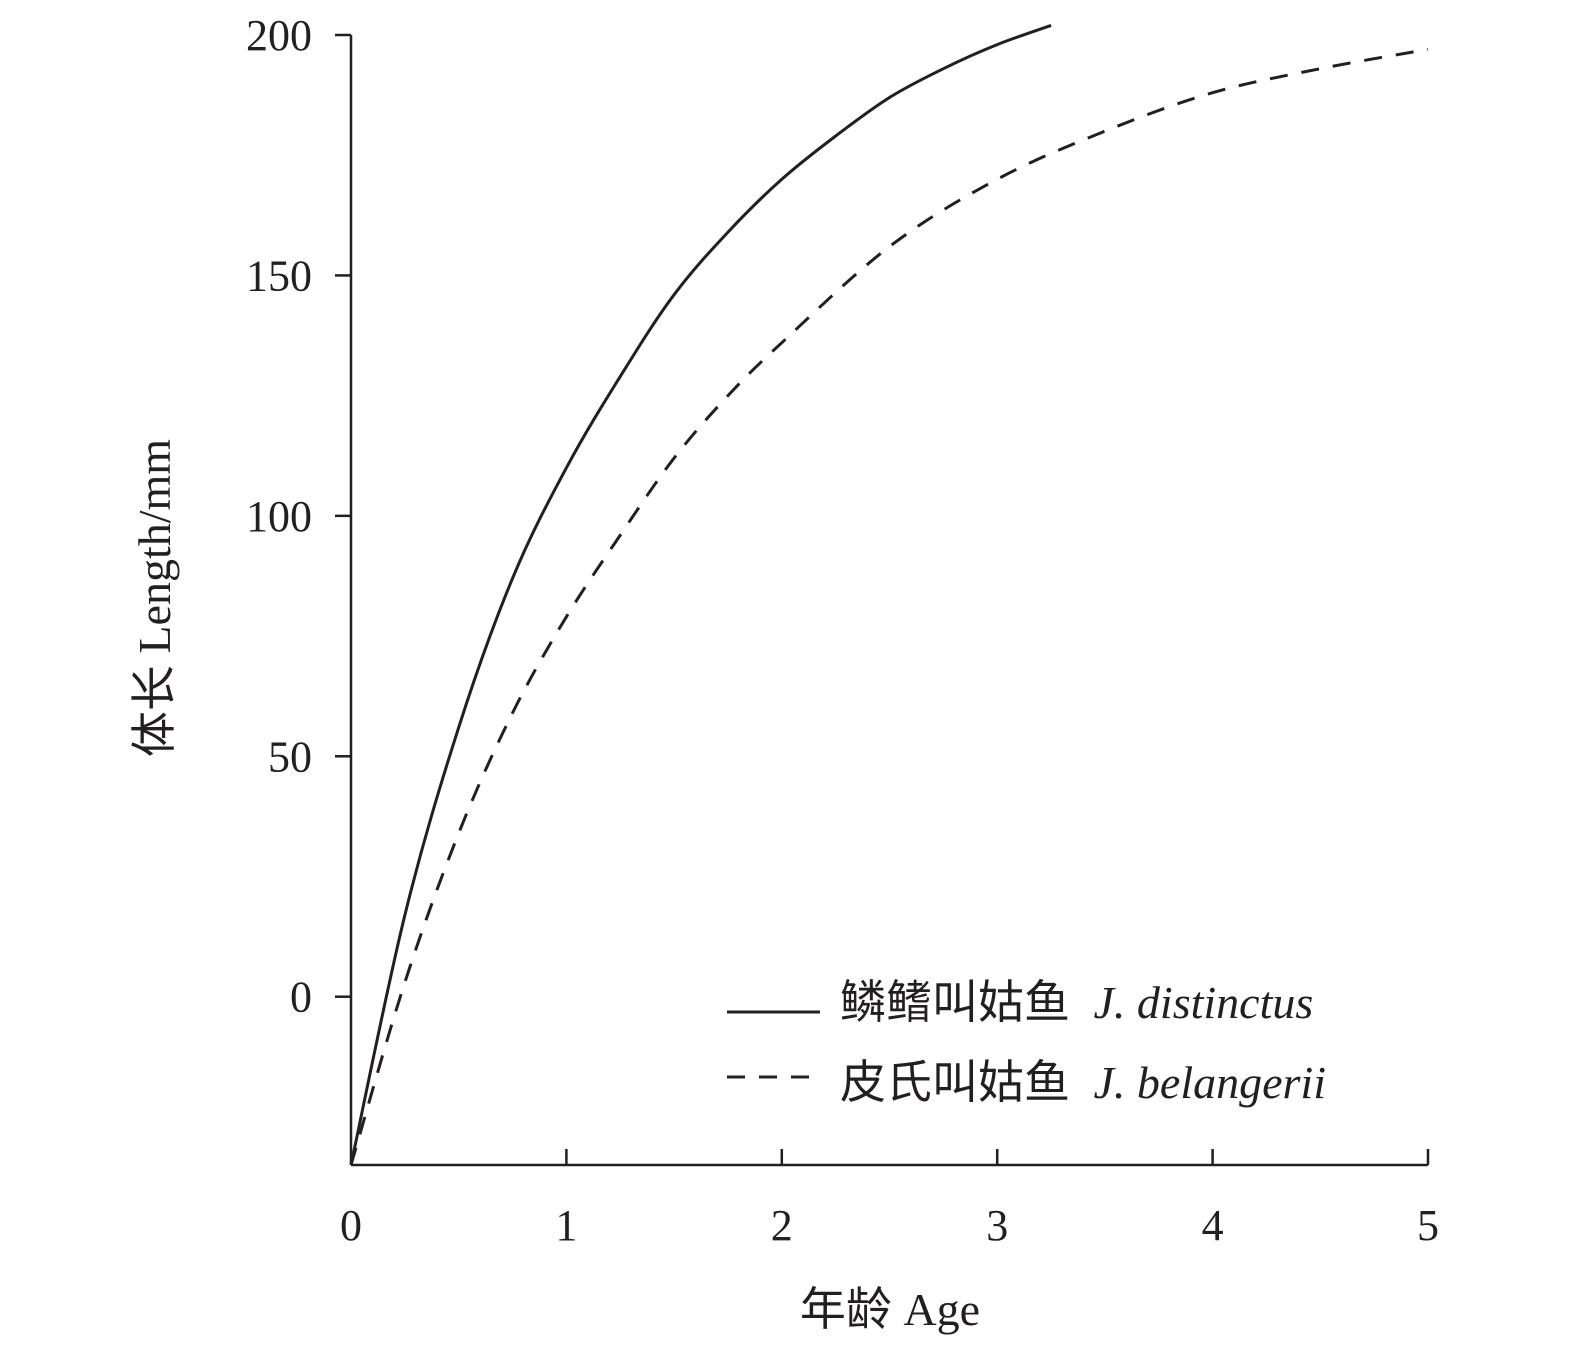 This screenshot has width=1575, height=1354. What do you see at coordinates (1026, 1042) in the screenshot?
I see `legend: 鳞鳍叫姑鱼 J. distinctus 皮氏叫姑鱼 J. belangerii` at bounding box center [1026, 1042].